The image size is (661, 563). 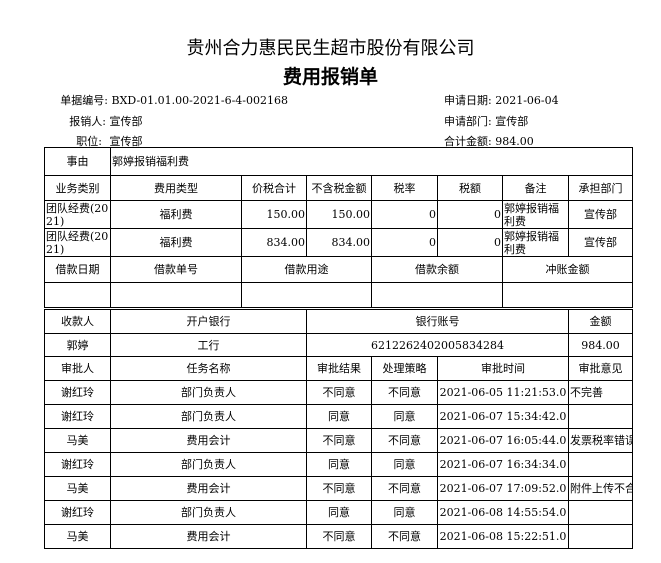 I want to click on header-cell: 税率, so click(x=404, y=188).